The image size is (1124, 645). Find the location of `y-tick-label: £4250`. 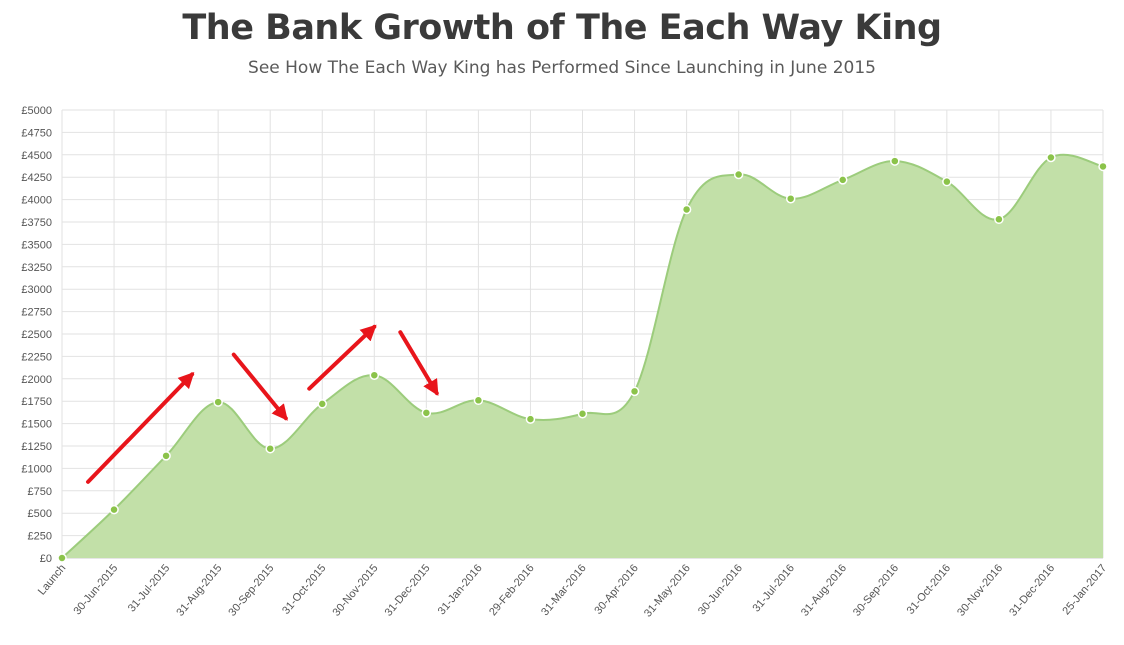

y-tick-label: £4250 is located at coordinates (36, 178).